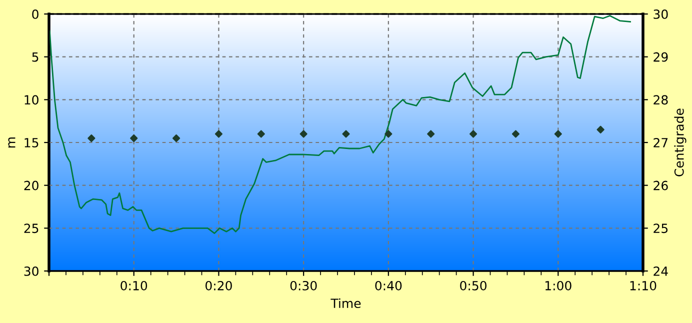 This screenshot has height=323, width=692. What do you see at coordinates (12, 142) in the screenshot?
I see `y-axis-title: m` at bounding box center [12, 142].